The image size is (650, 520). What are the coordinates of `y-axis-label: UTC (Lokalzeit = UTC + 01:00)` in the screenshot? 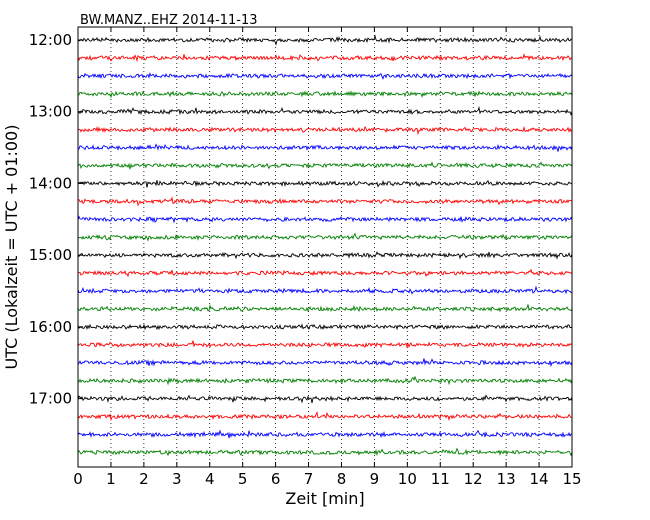 It's located at (11, 247).